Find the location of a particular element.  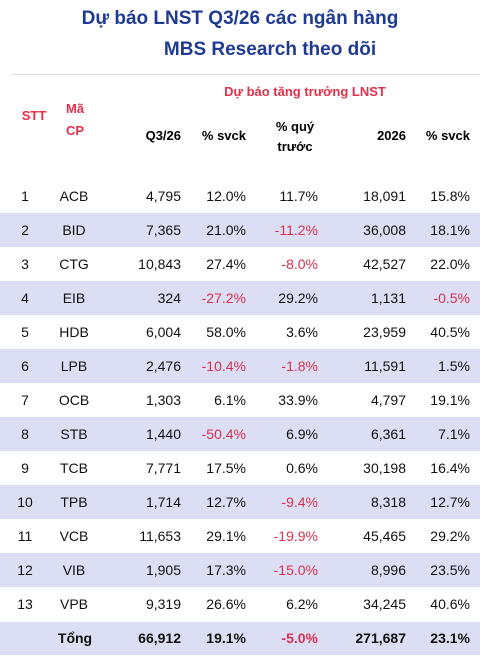

value-cell: 18.1% is located at coordinates (450, 230).